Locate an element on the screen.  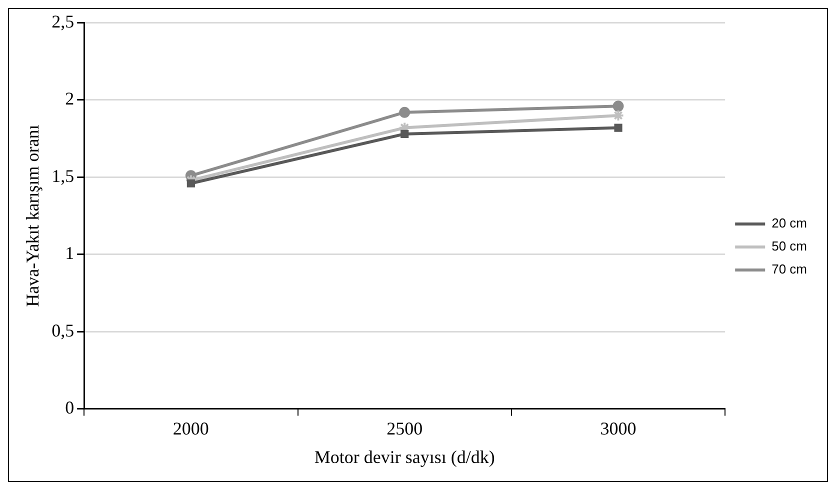
x-tick-label: 2000 is located at coordinates (190, 428).